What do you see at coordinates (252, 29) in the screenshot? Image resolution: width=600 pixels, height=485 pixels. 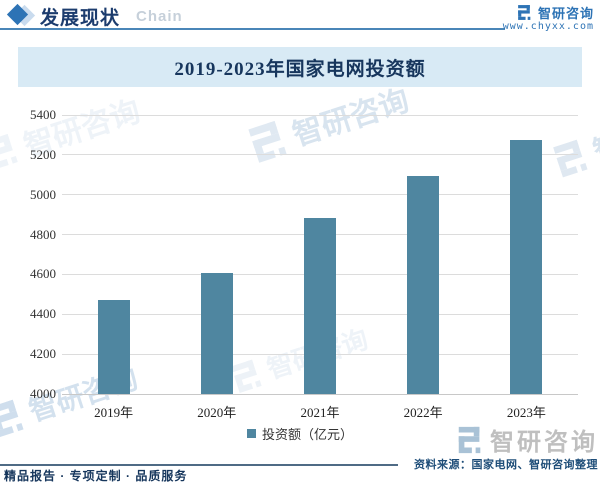 I see `header-divider` at bounding box center [252, 29].